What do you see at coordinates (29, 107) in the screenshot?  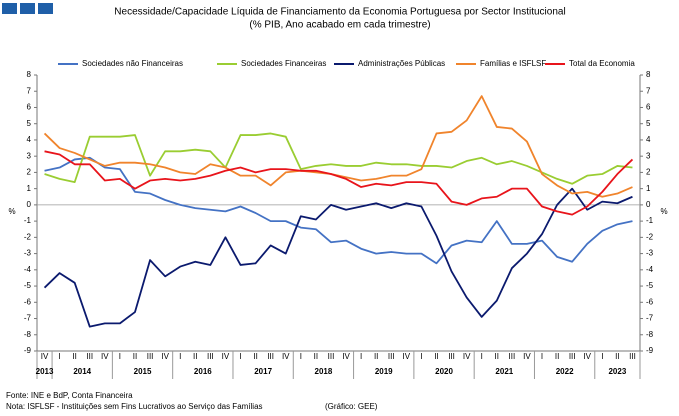 I see `y-tick-label: 6` at bounding box center [29, 107].